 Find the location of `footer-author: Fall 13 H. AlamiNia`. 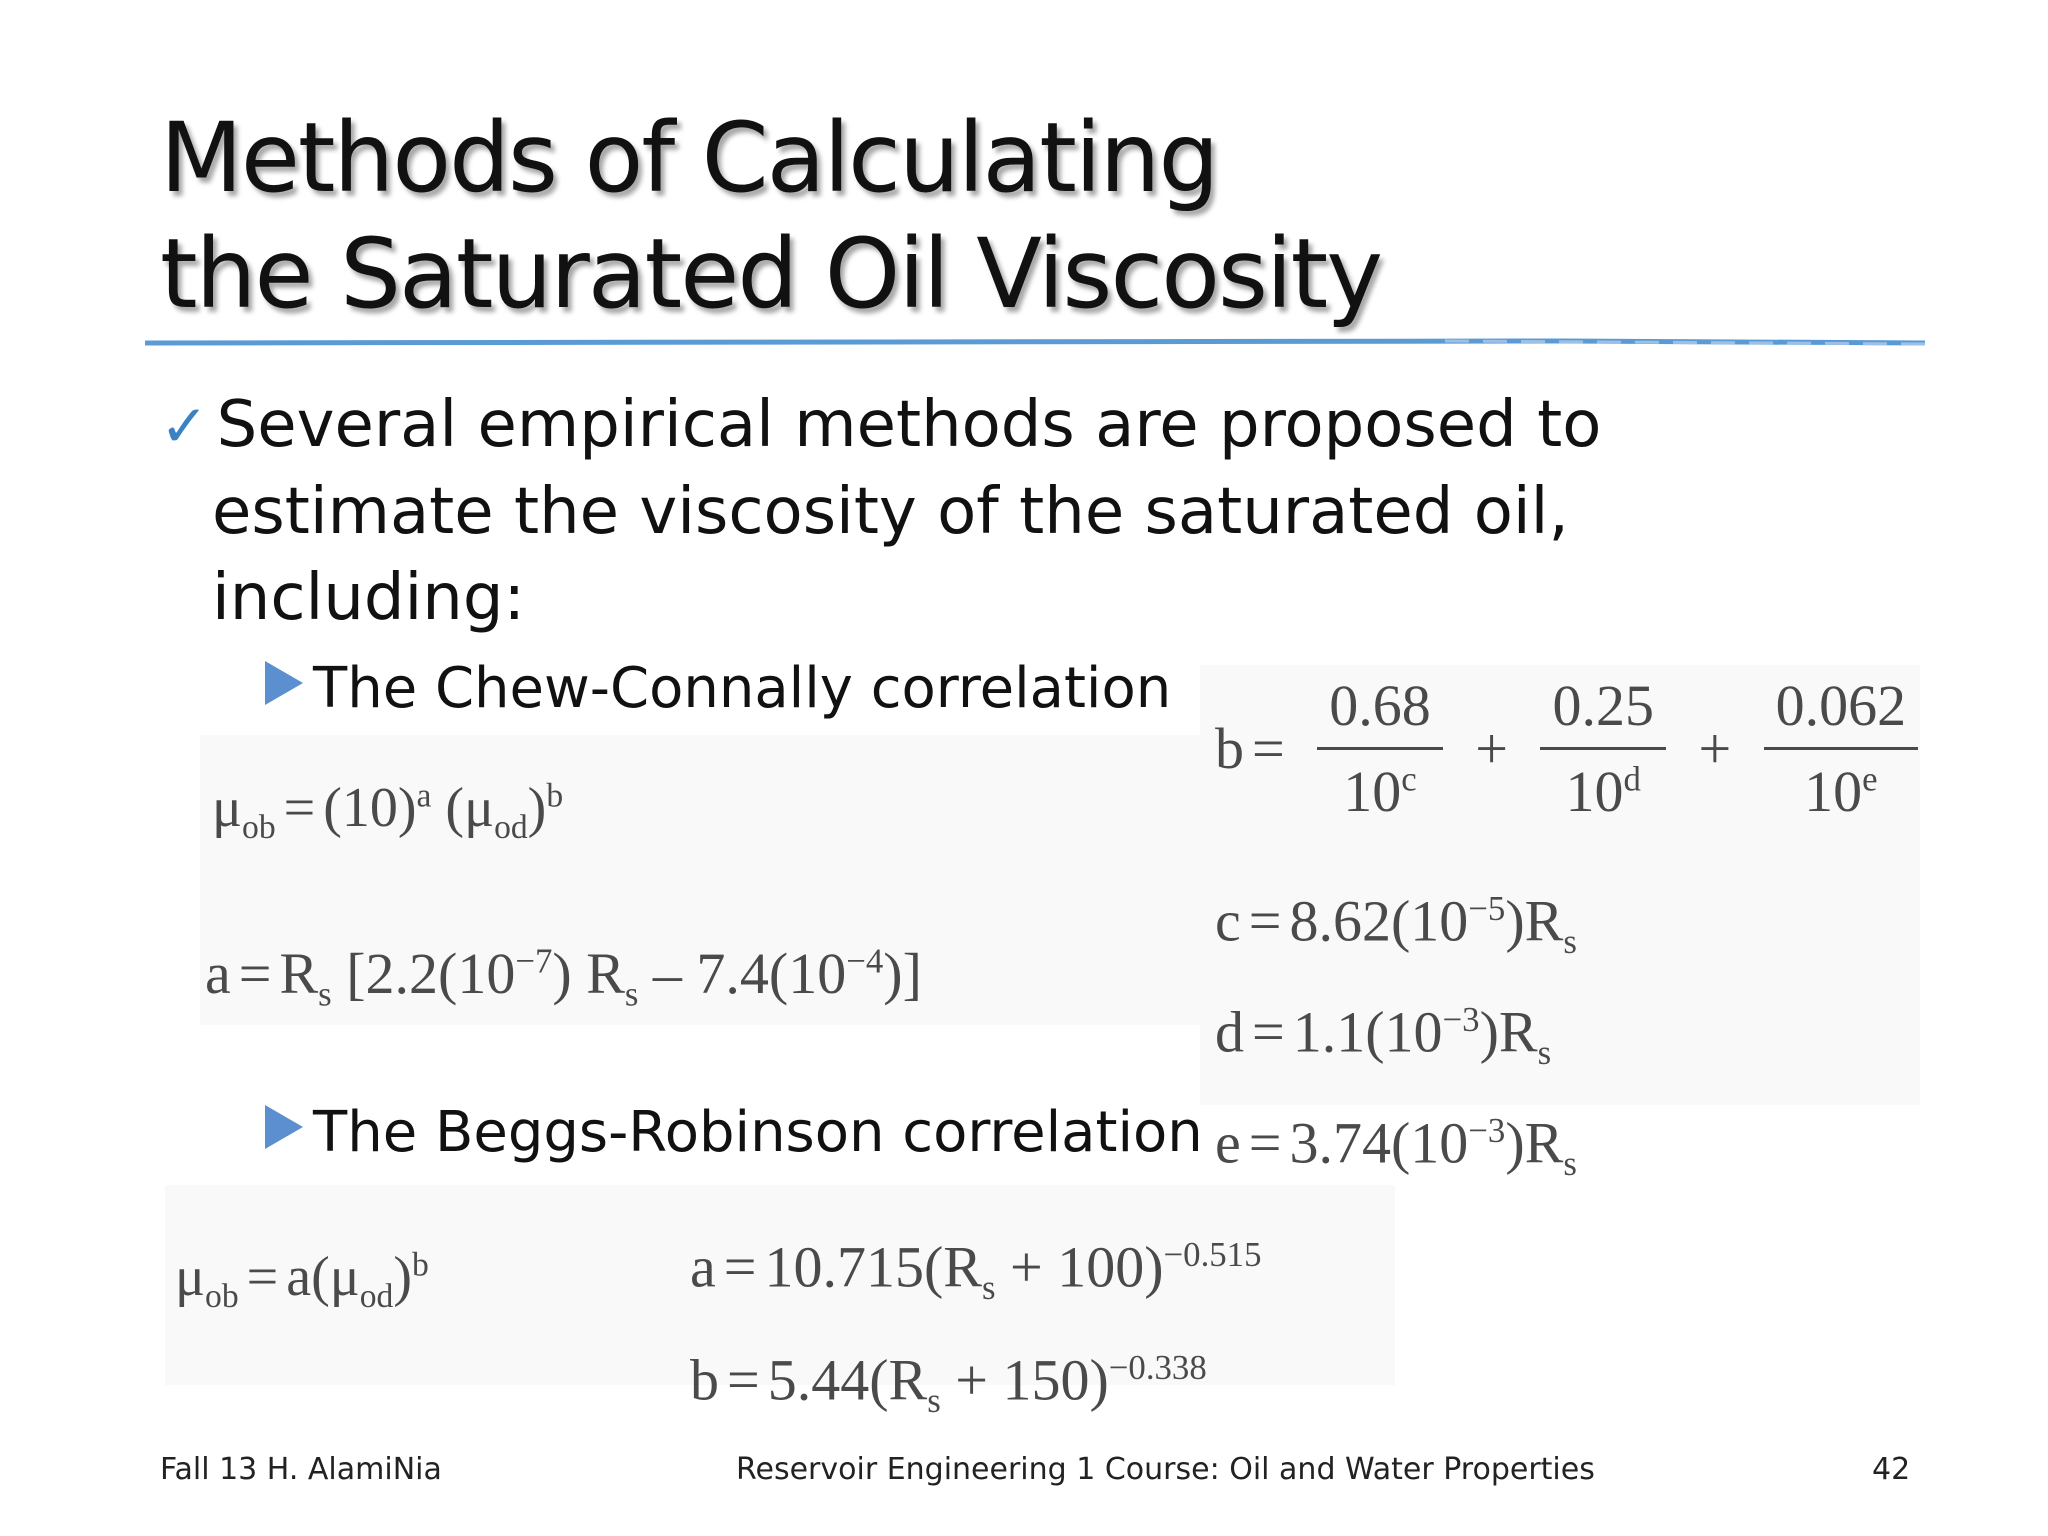

footer-author: Fall 13 H. AlamiNia is located at coordinates (301, 1469).